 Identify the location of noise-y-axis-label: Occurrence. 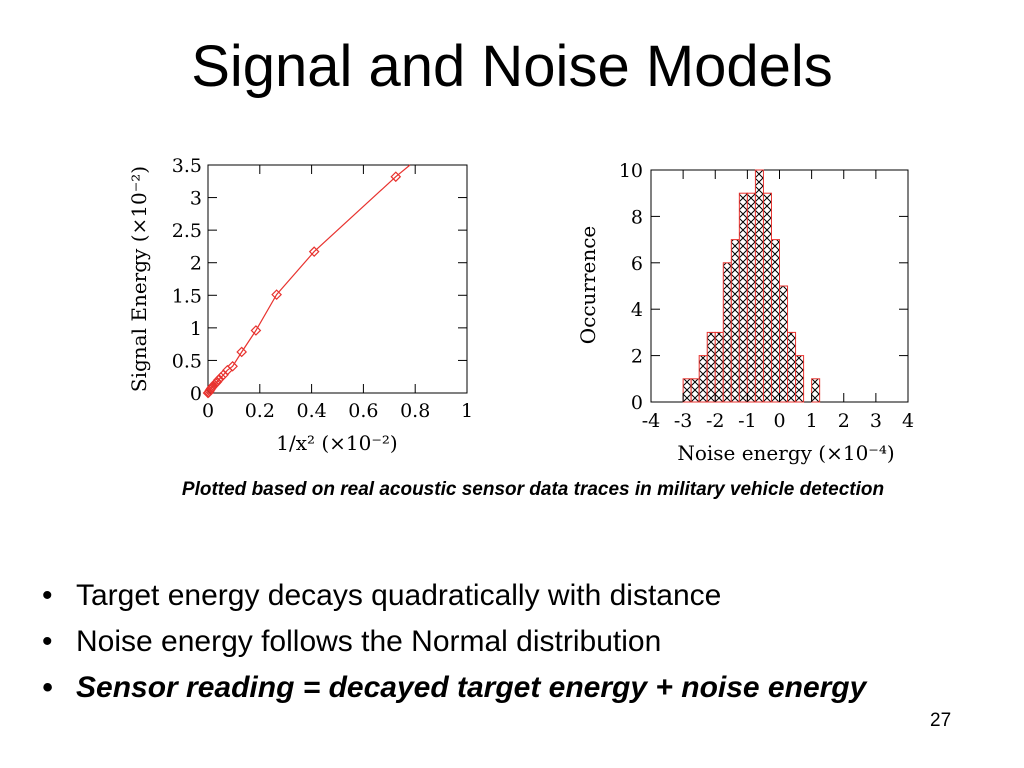
(588, 285).